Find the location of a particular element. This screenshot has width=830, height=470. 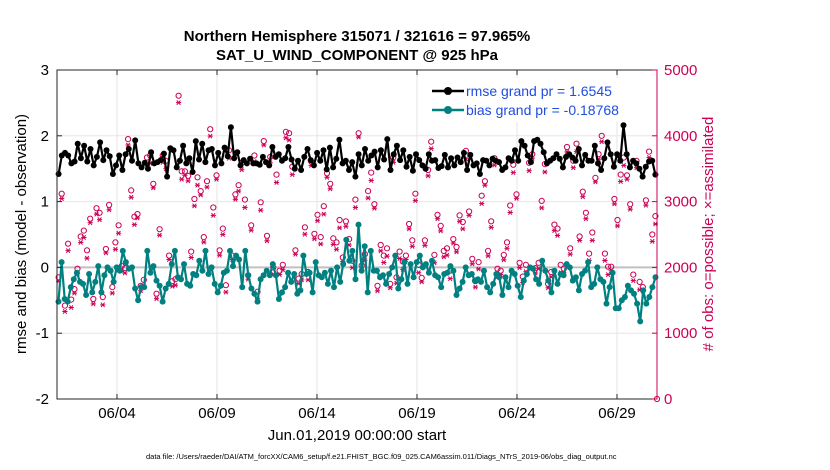

chart-title-line2: SAT_U_WIND_COMPONENT @ 925 hPa is located at coordinates (357, 55).